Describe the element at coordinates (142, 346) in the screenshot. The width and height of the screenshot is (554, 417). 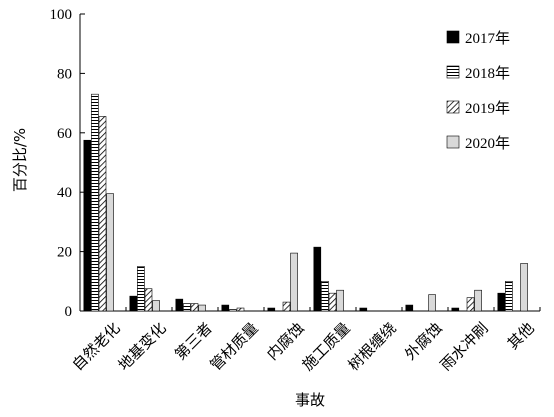
I see `category-label: 地基变化` at that location.